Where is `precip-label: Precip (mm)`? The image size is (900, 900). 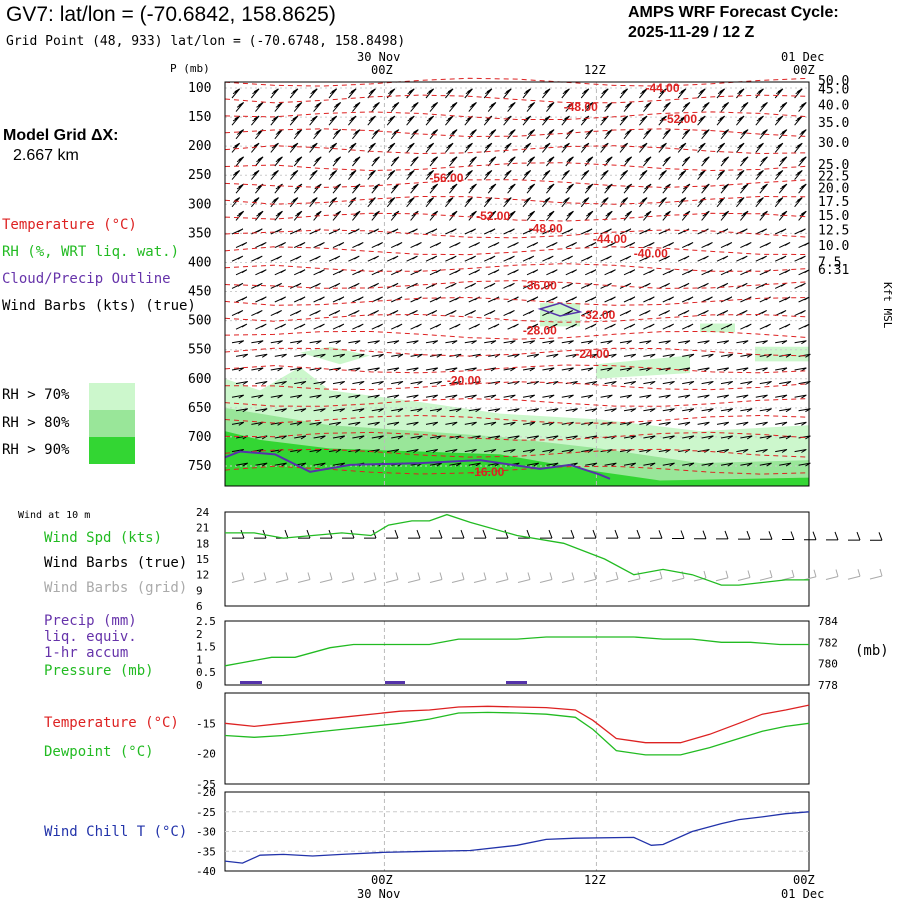
precip-label: Precip (mm) is located at coordinates (90, 621).